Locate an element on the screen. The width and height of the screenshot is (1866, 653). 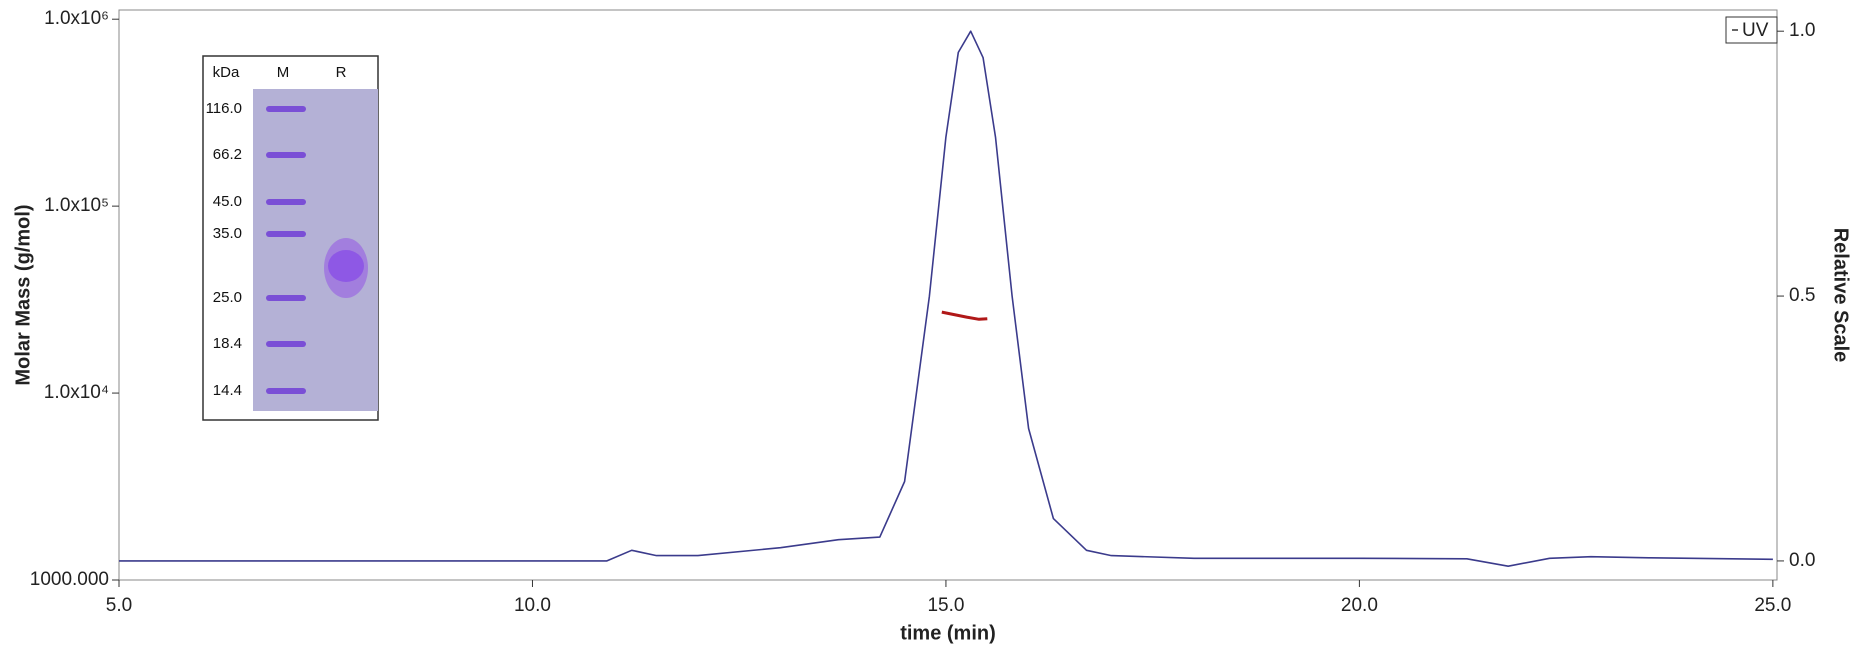
data-line is located at coordinates (964, 315).